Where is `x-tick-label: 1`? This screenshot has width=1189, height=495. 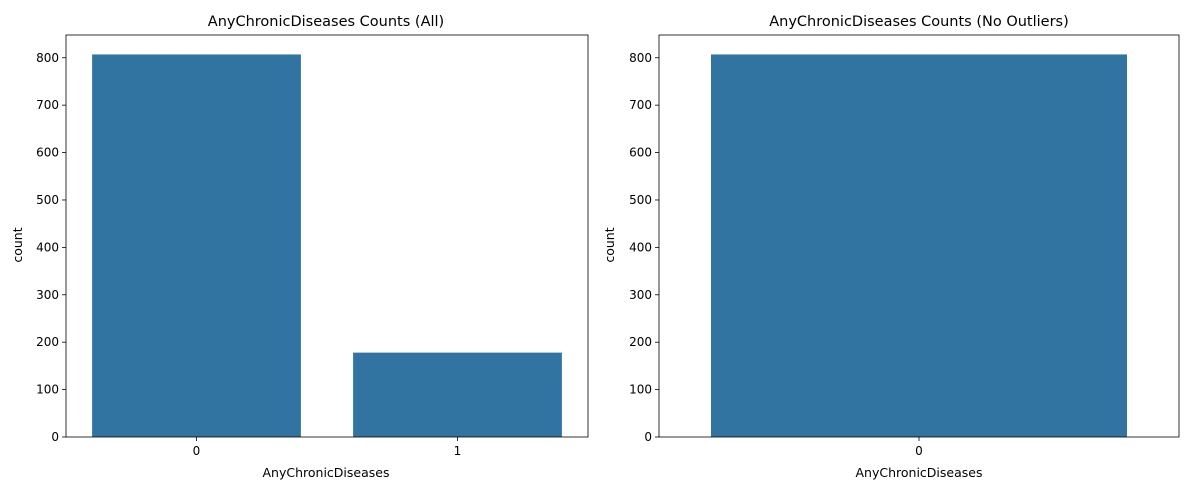 x-tick-label: 1 is located at coordinates (458, 451).